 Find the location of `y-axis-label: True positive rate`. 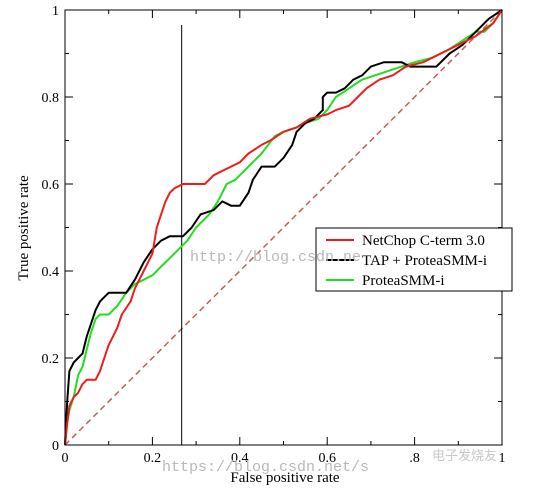

y-axis-label: True positive rate is located at coordinates (24, 228).